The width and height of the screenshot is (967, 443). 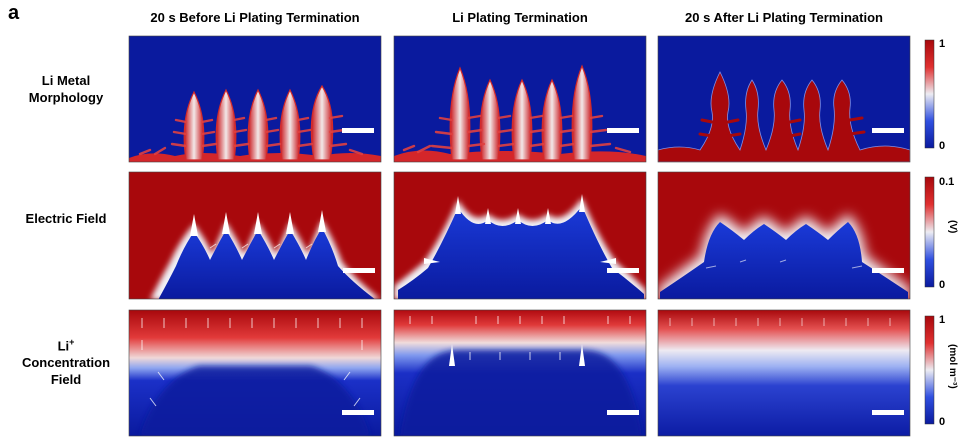 What do you see at coordinates (952, 227) in the screenshot?
I see `colorbar-electric-field-unit: (V)` at bounding box center [952, 227].